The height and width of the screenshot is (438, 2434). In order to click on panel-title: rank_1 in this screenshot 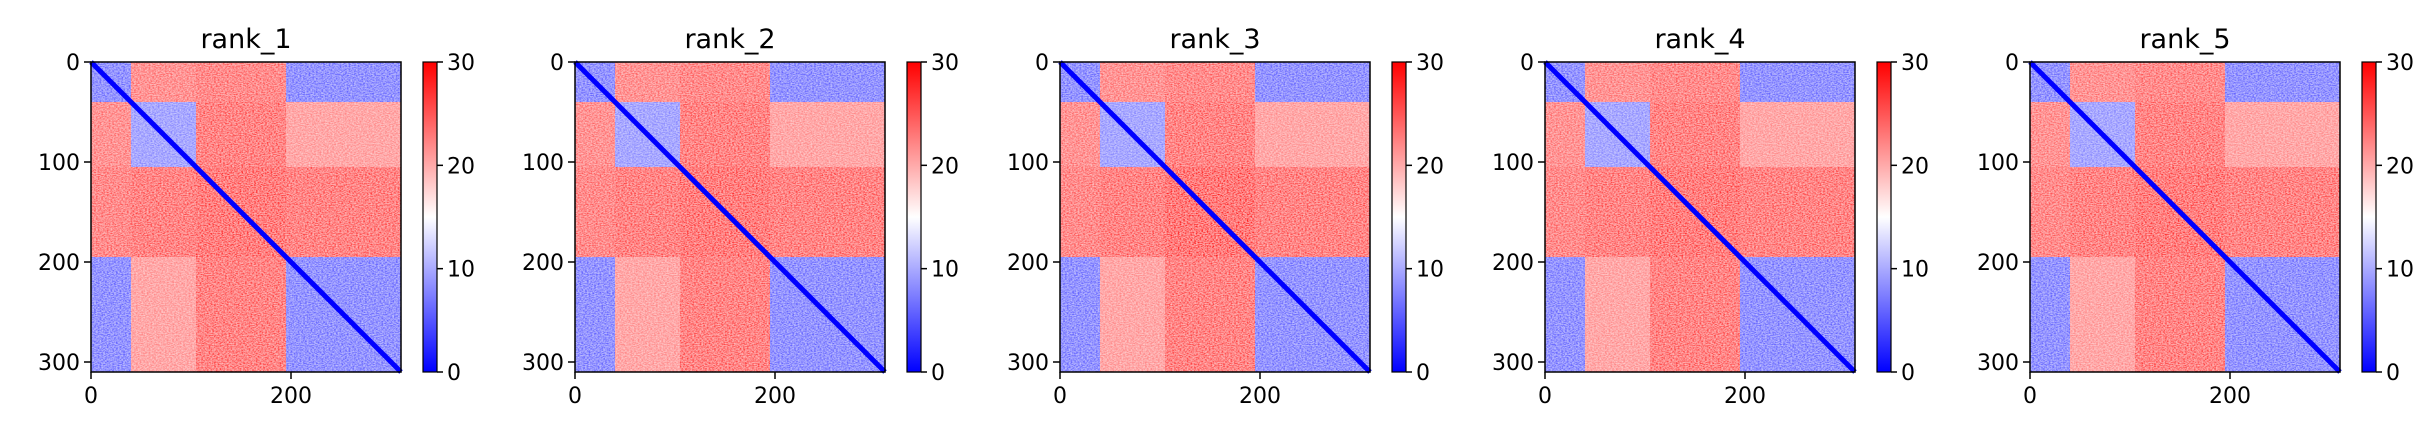, I will do `click(245, 39)`.